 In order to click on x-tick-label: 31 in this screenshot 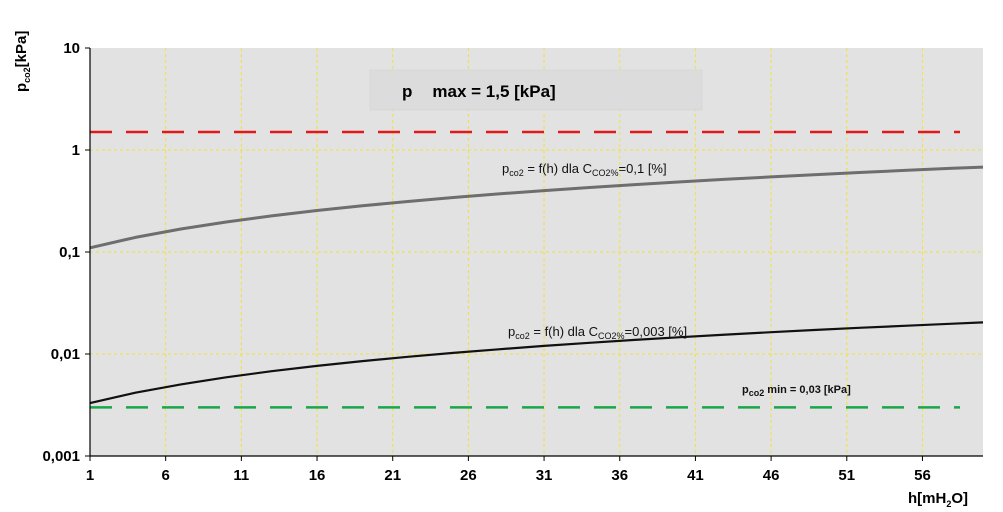, I will do `click(544, 475)`.